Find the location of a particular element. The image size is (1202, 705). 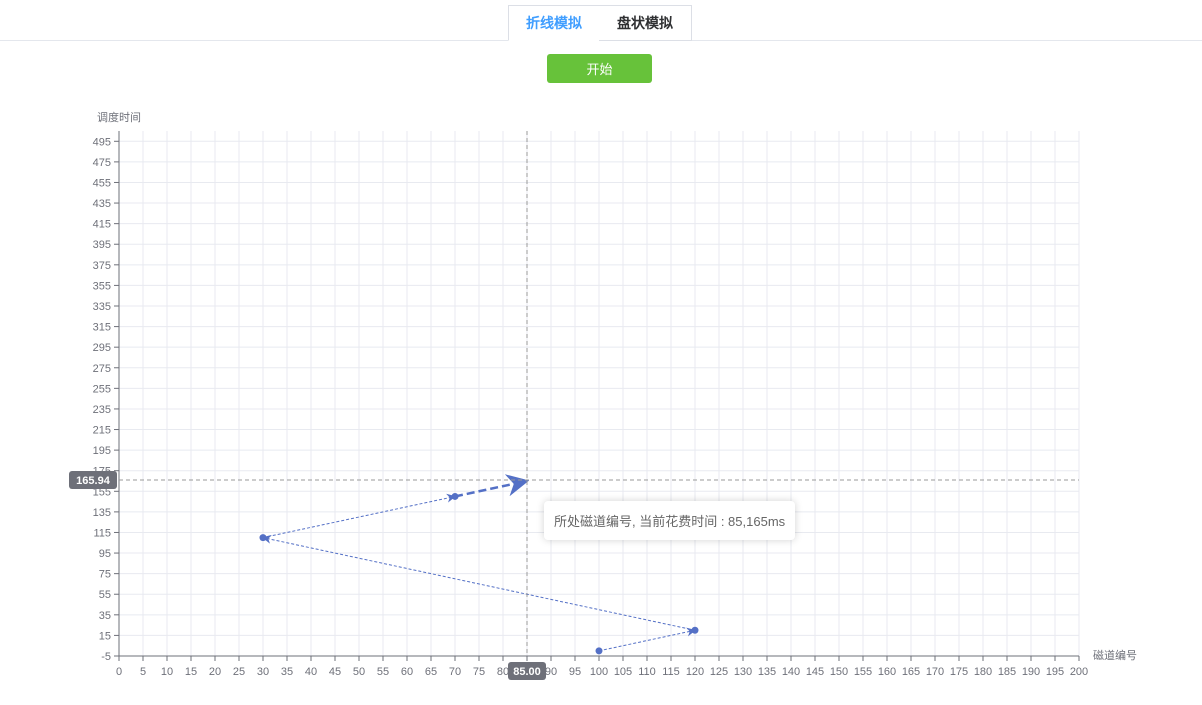

x-tick-label: 200 is located at coordinates (1079, 672).